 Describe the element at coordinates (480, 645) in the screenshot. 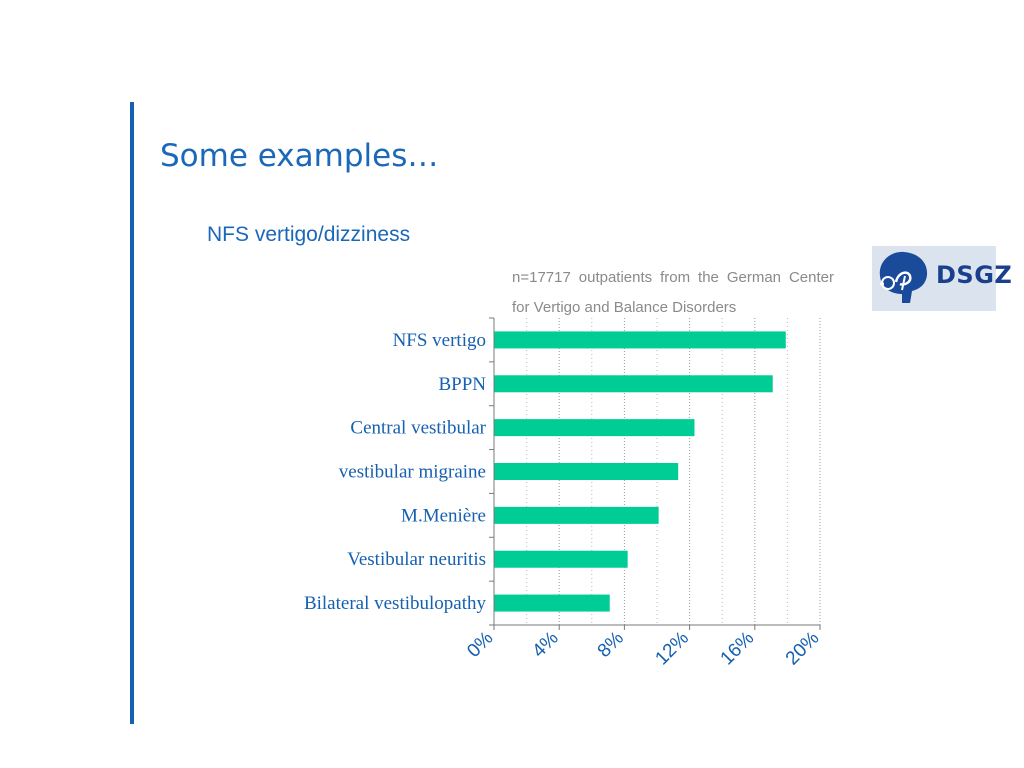

I see `x-tick-label: 0%` at that location.